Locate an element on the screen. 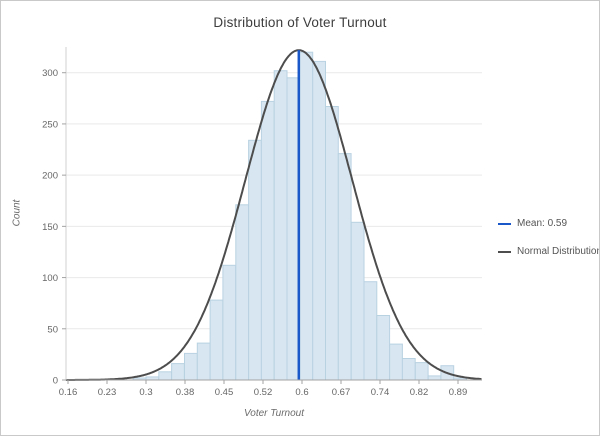 The width and height of the screenshot is (600, 436). chart-title: Distribution of Voter Turnout is located at coordinates (300, 22).